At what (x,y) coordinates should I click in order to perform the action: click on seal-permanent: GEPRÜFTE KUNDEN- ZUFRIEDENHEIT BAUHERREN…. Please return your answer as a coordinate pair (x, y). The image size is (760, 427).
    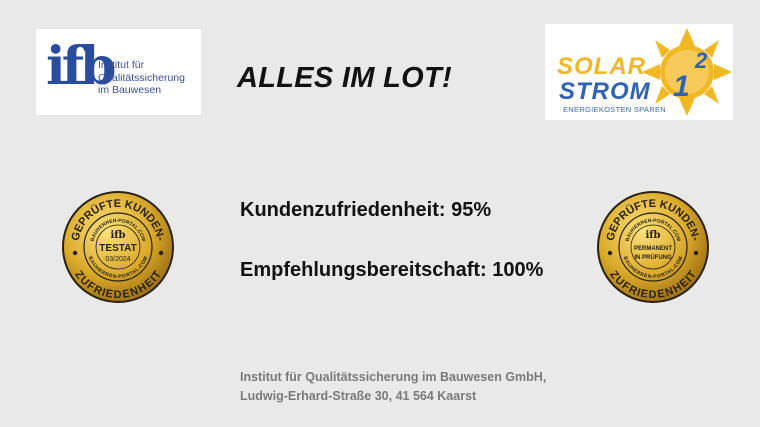
    Looking at the image, I should click on (653, 247).